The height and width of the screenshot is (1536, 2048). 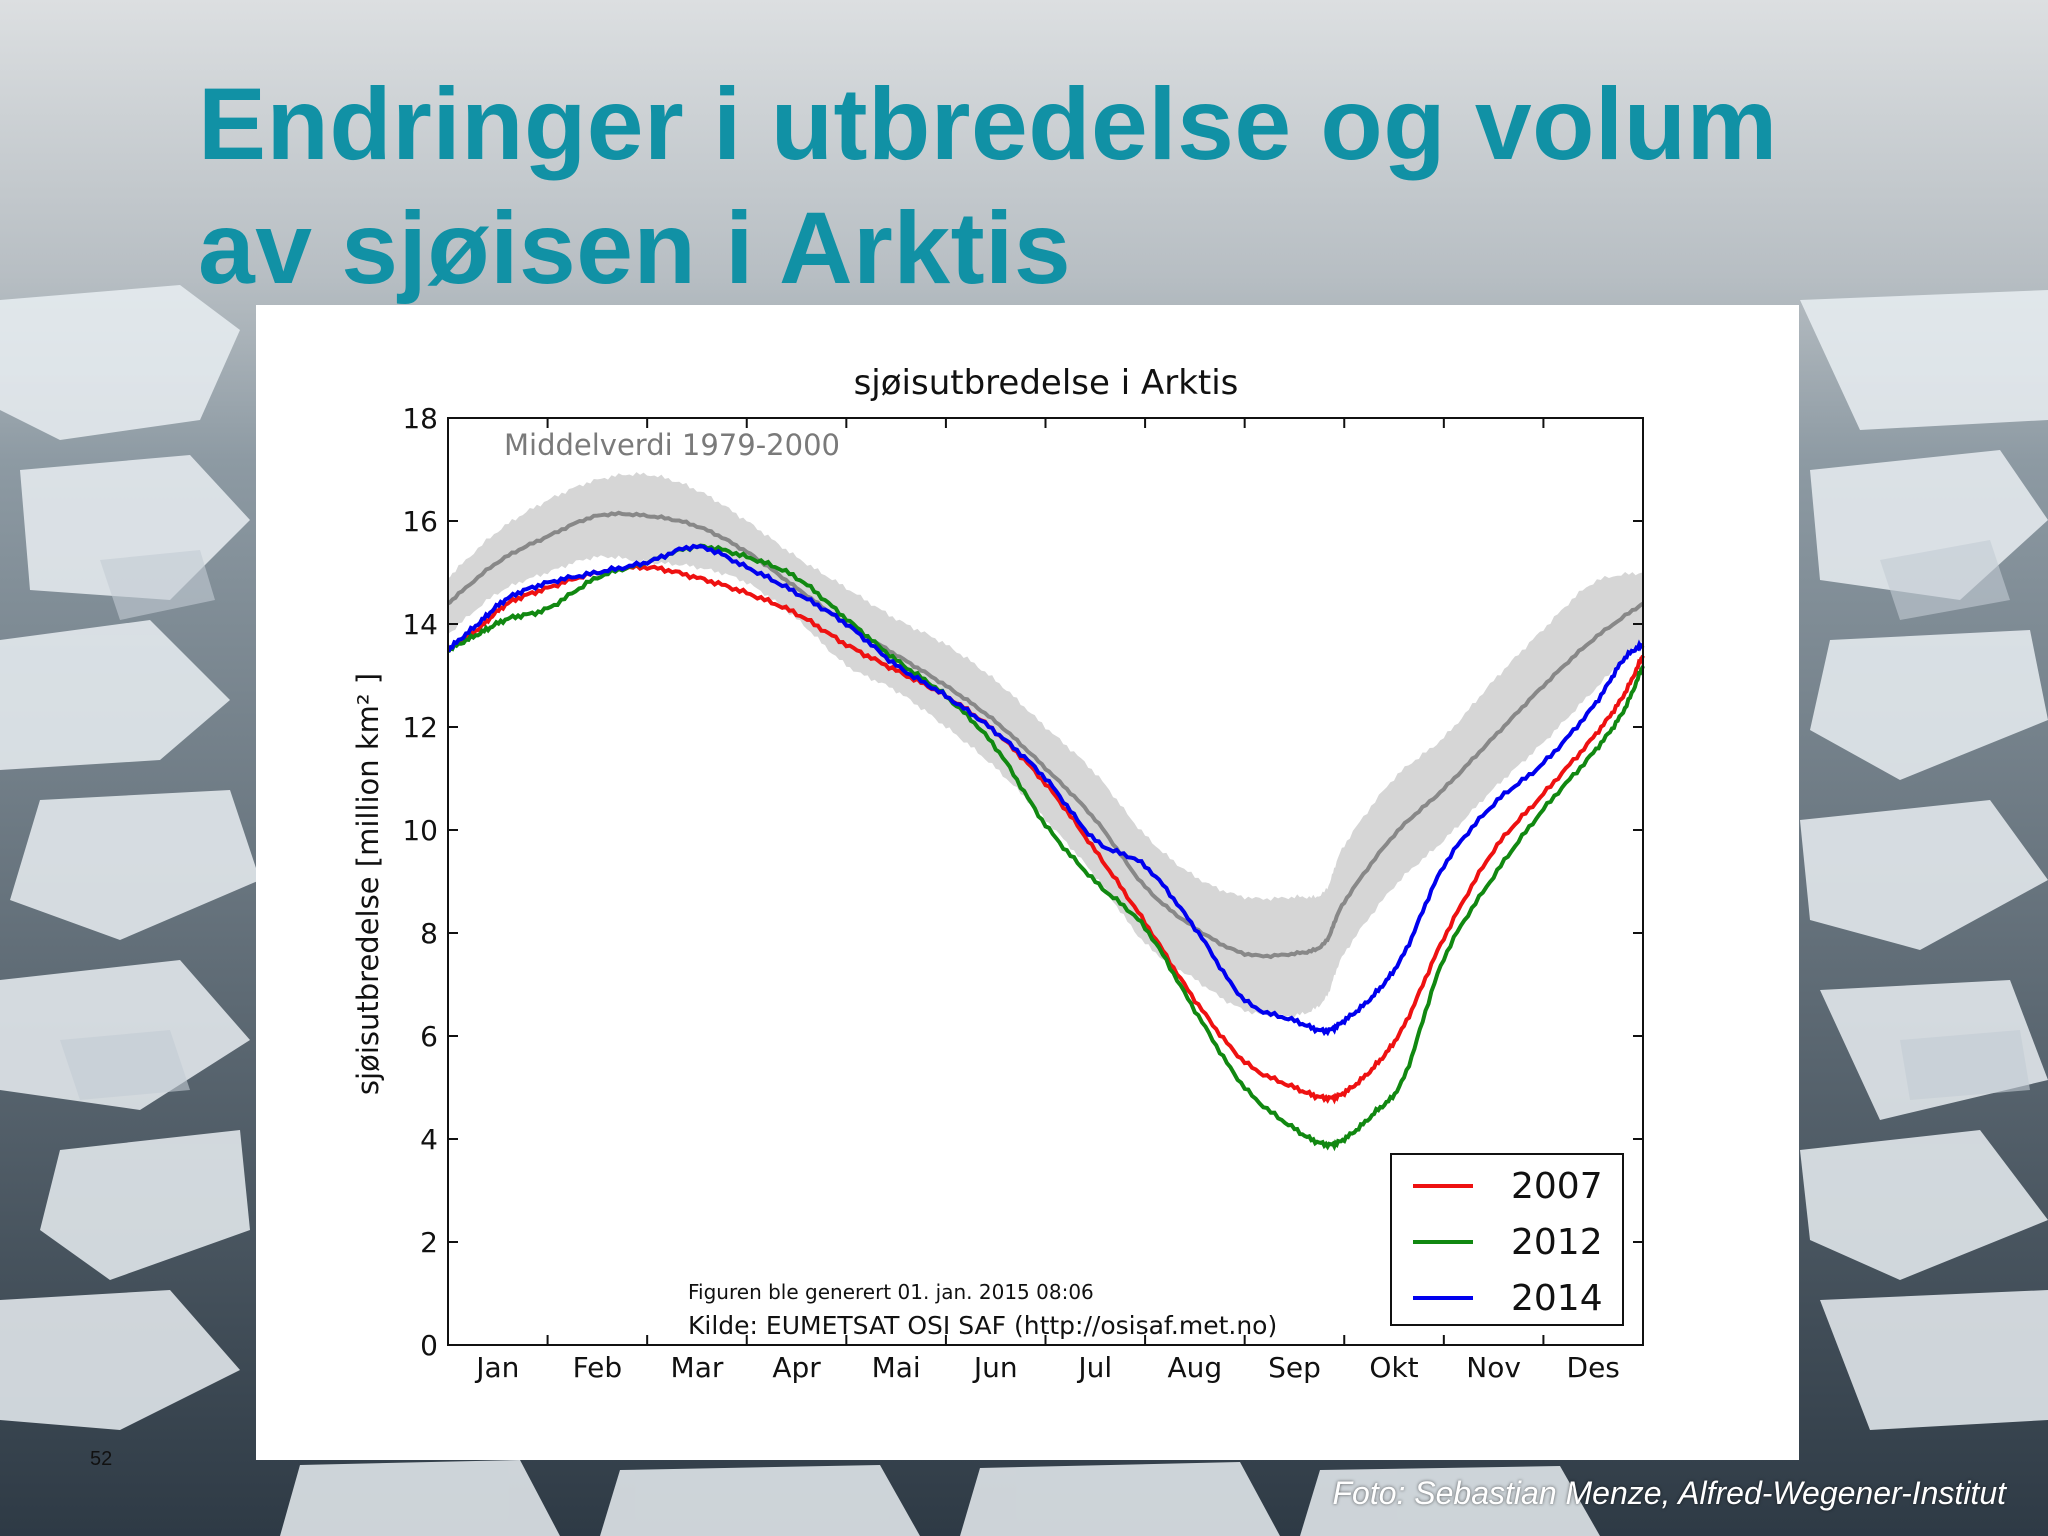 What do you see at coordinates (420, 830) in the screenshot?
I see `y-tick-label: 10` at bounding box center [420, 830].